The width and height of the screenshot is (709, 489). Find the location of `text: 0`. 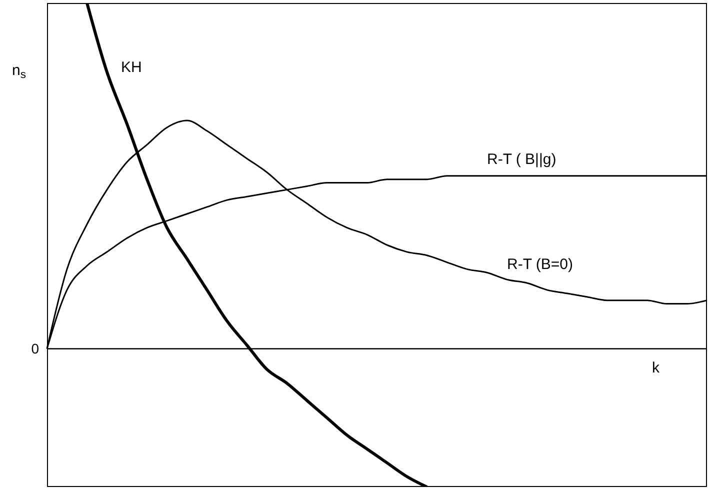

text: 0 is located at coordinates (35, 348).